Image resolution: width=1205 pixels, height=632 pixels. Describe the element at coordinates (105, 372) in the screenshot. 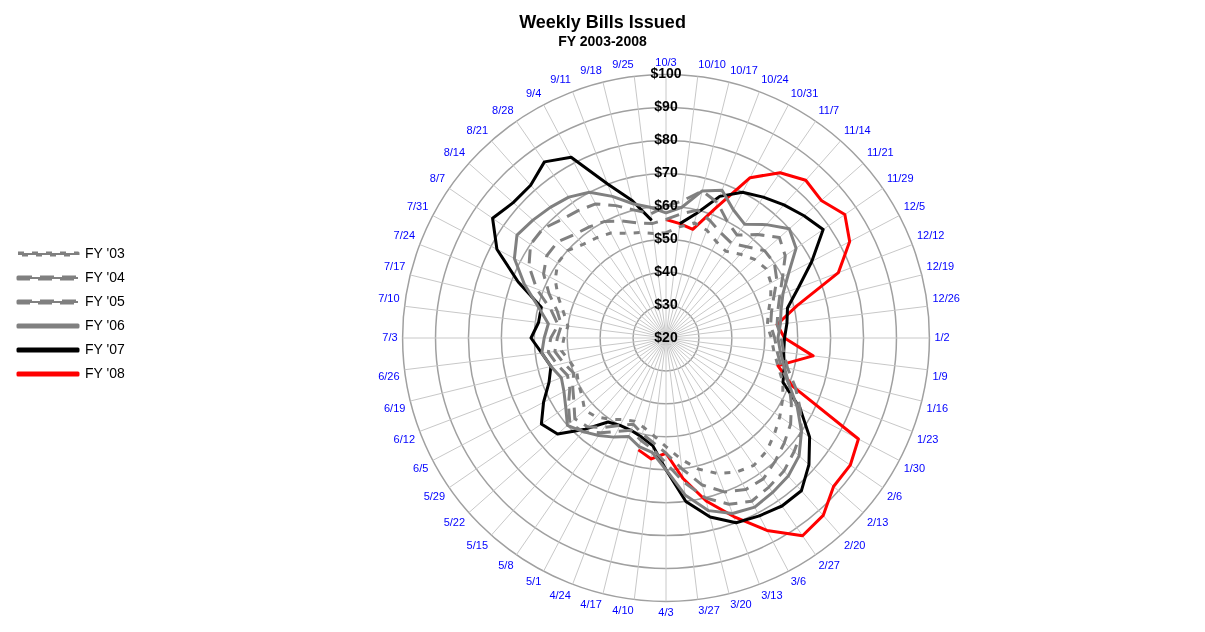

I see `legend-label: FY '08` at that location.